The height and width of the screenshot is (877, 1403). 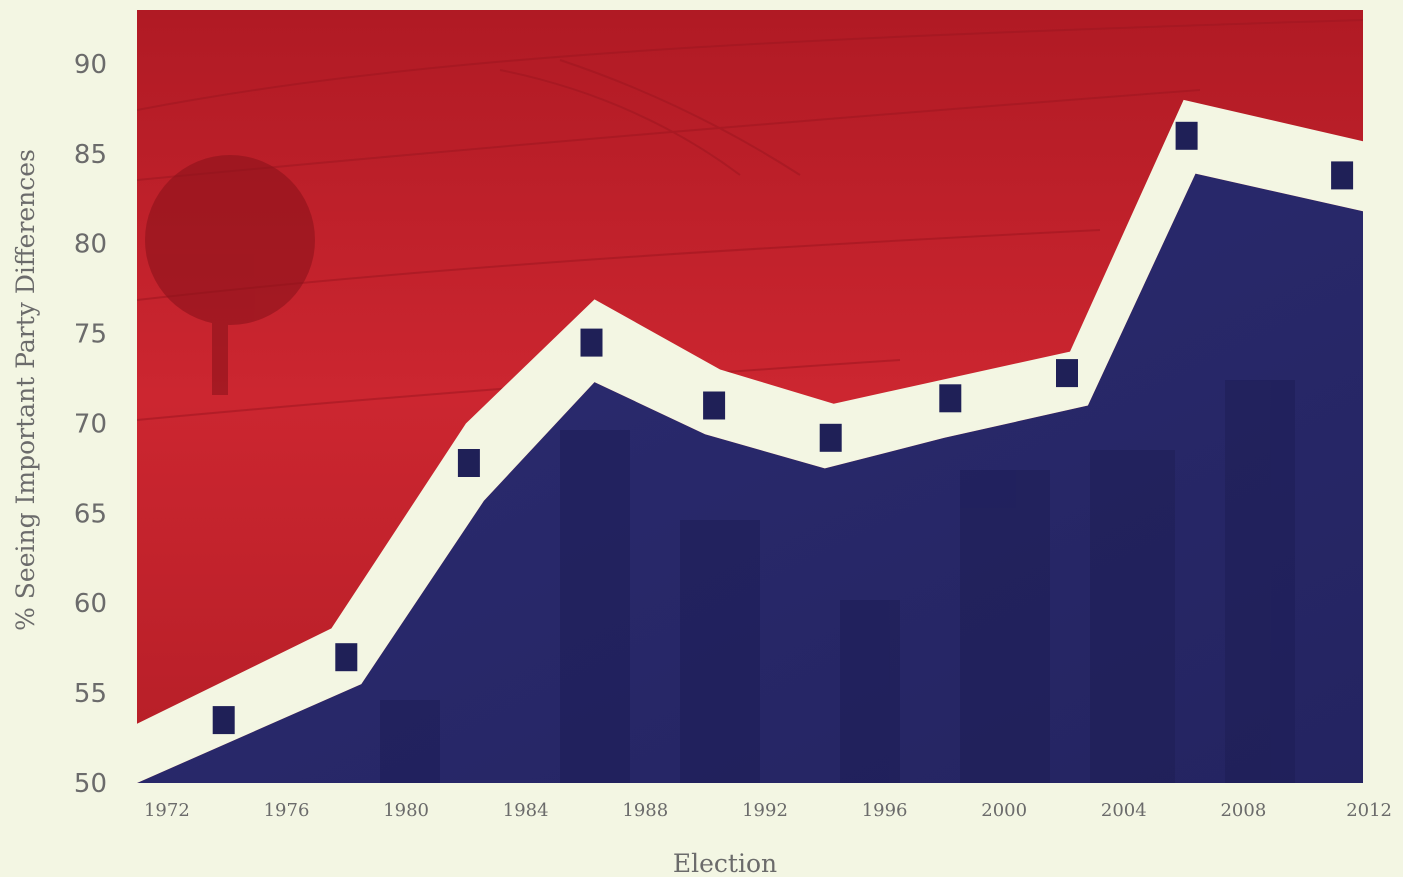 What do you see at coordinates (1124, 810) in the screenshot?
I see `x-tick-label: 2004` at bounding box center [1124, 810].